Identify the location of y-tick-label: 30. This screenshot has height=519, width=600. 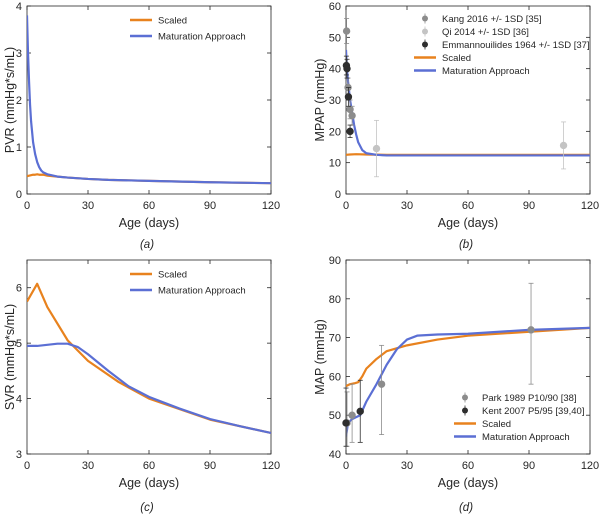
(335, 101).